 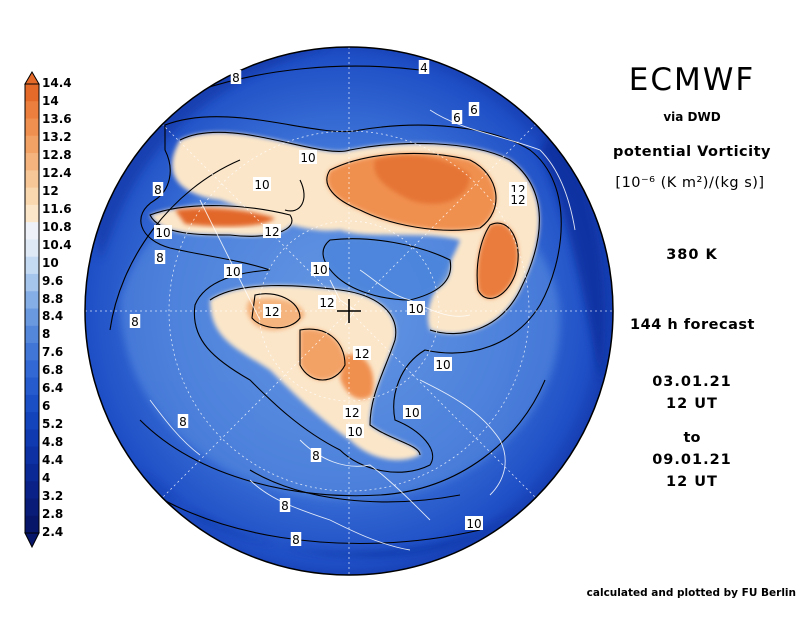 I want to click on colorbar-tick-label: 6.8, so click(x=53, y=370).